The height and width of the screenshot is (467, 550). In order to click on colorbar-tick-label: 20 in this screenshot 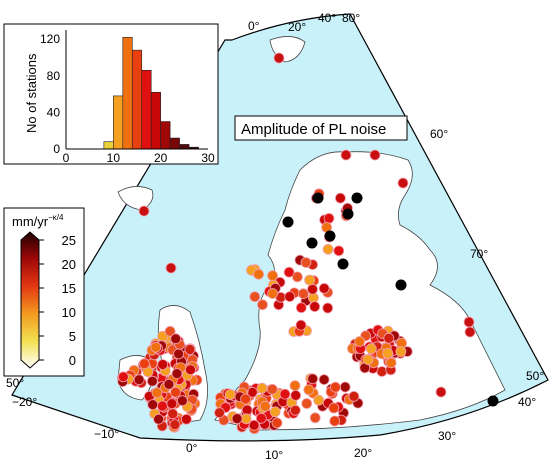, I will do `click(69, 264)`.